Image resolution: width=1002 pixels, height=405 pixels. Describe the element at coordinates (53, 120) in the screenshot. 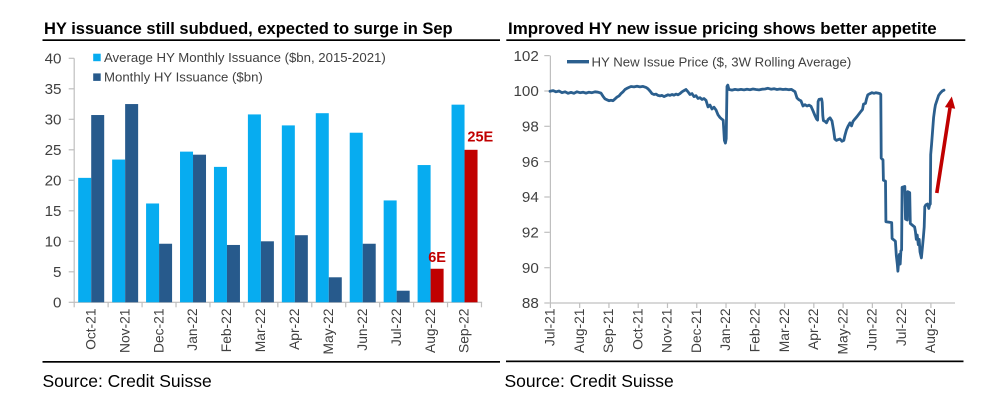

I see `svg-text: 30` at that location.